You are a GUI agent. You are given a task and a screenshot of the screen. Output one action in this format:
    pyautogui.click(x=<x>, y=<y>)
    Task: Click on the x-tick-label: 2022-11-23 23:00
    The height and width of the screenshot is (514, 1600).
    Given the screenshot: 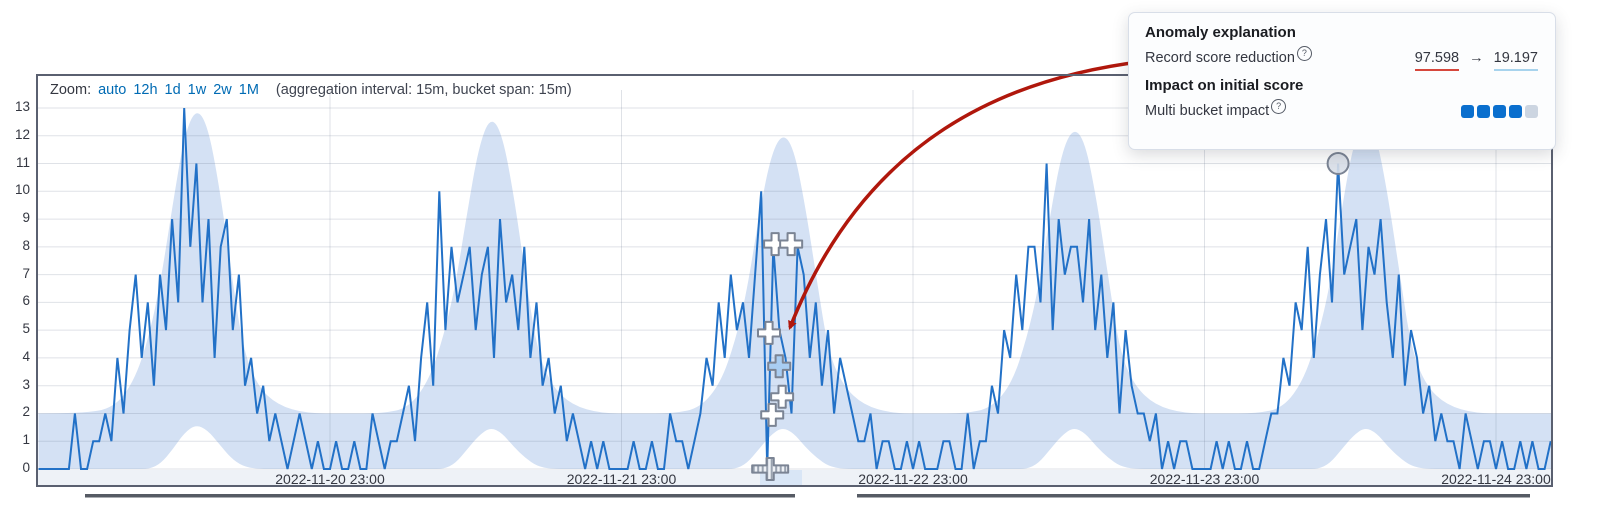 What is the action you would take?
    pyautogui.click(x=1204, y=479)
    